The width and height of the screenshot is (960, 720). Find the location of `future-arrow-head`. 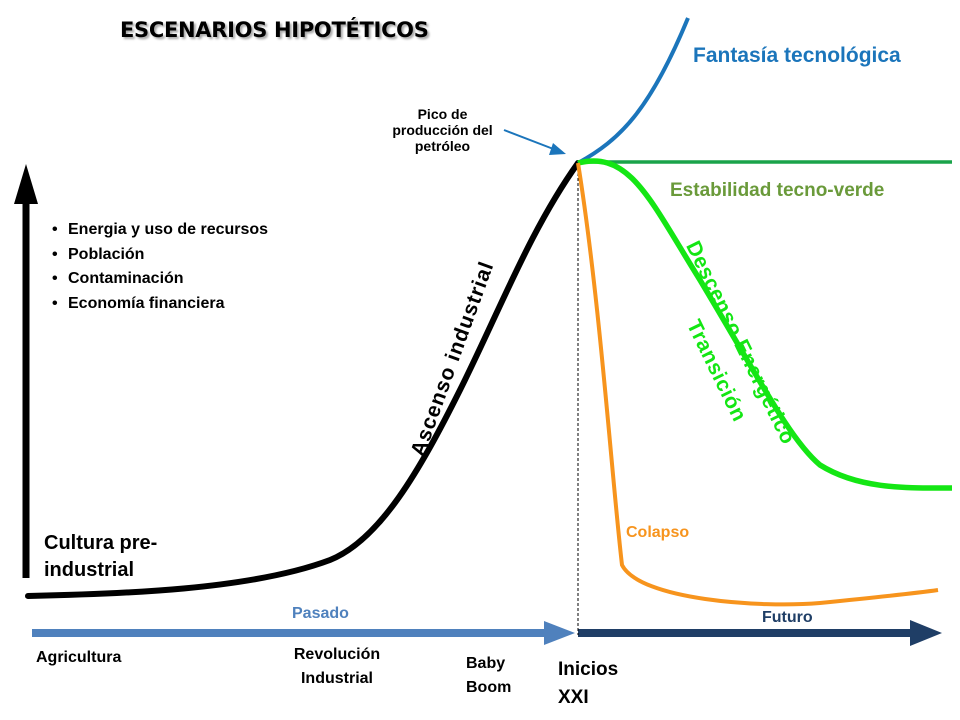

future-arrow-head is located at coordinates (926, 633).